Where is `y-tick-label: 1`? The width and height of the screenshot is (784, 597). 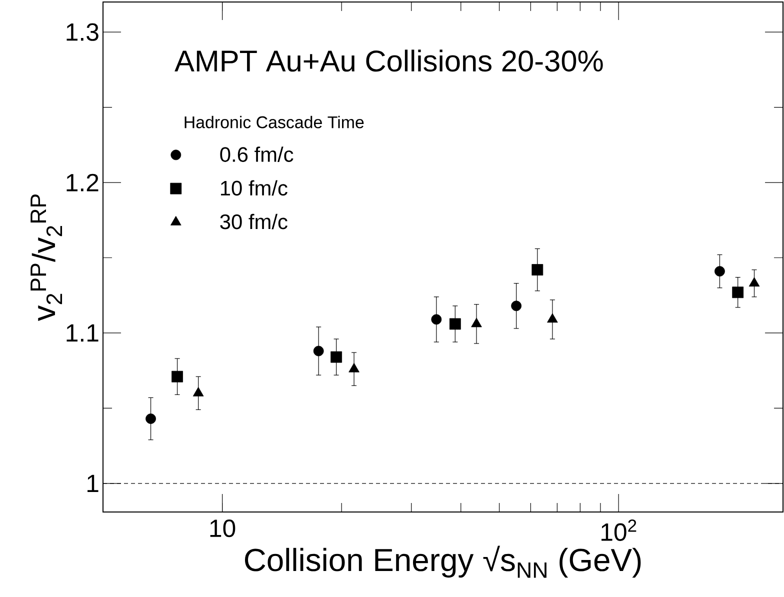
y-tick-label: 1 is located at coordinates (93, 483).